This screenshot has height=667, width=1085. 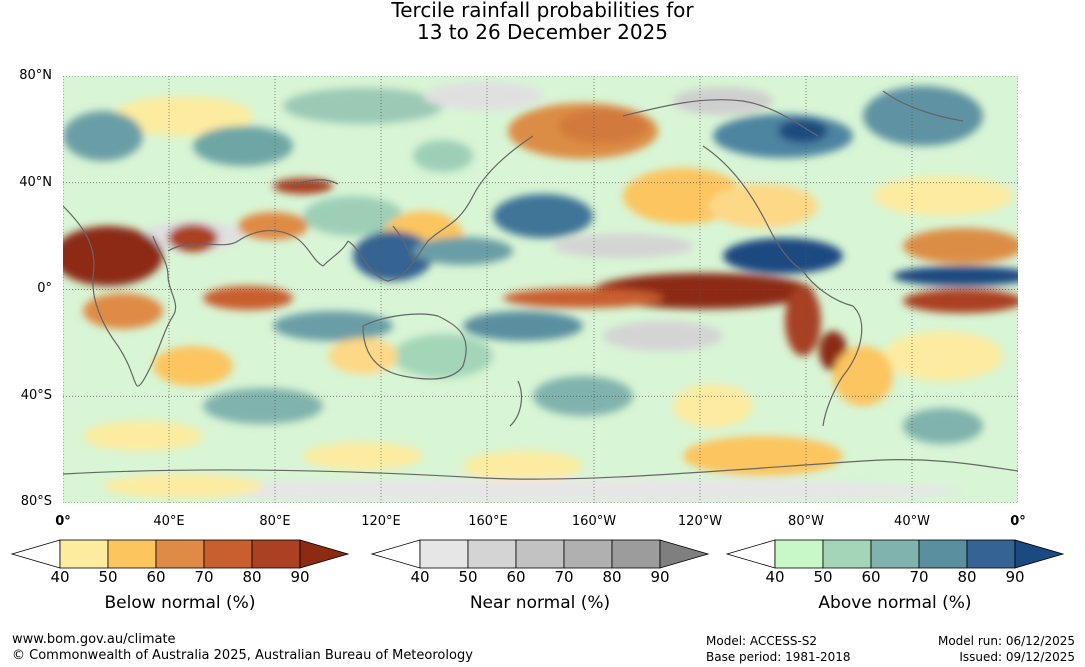 What do you see at coordinates (762, 641) in the screenshot?
I see `model-text: Model: ACCESS-S2` at bounding box center [762, 641].